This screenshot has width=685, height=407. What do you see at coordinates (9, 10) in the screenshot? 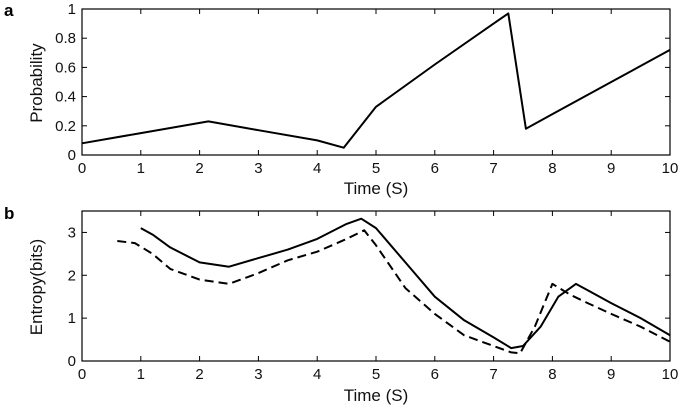
I see `panel-a-letter: a` at bounding box center [9, 10].